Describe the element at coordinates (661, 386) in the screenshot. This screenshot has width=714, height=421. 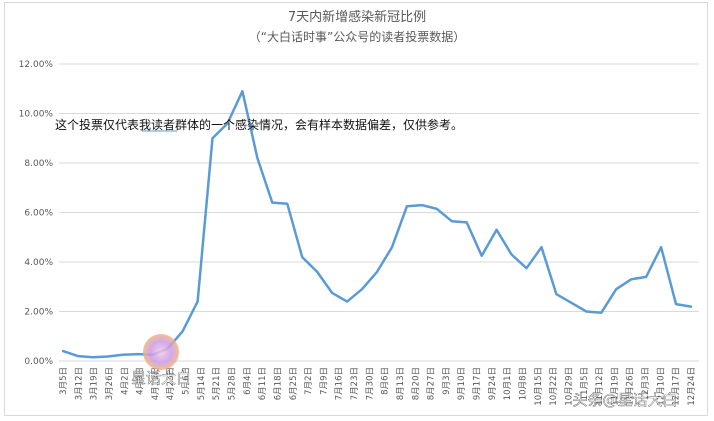
I see `x-tick-label: 12月10日` at that location.